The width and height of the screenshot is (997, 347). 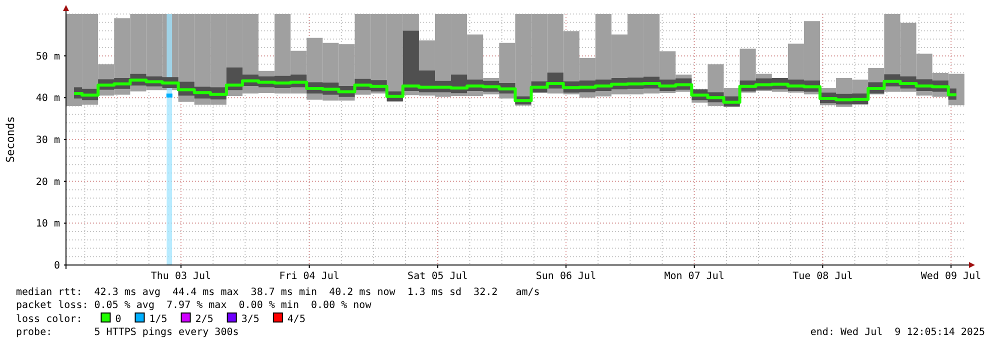 I want to click on text: end: Wed Jul 9 12:05:14 2025, so click(x=897, y=332).